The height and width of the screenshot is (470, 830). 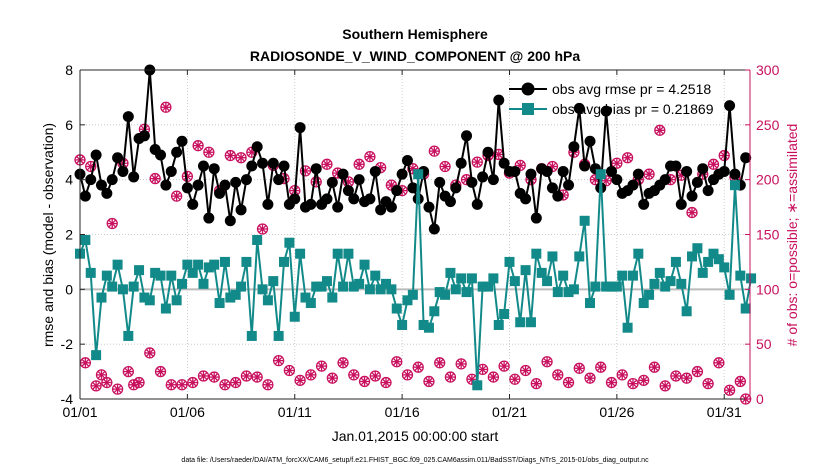 I want to click on y-axis-label: rmse and bias (model - observation), so click(x=48, y=235).